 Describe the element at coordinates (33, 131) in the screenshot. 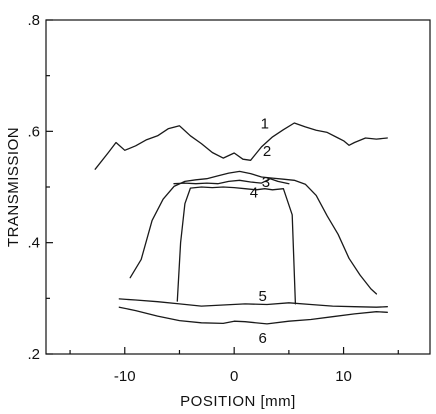

I see `y-tick-label: .6` at that location.